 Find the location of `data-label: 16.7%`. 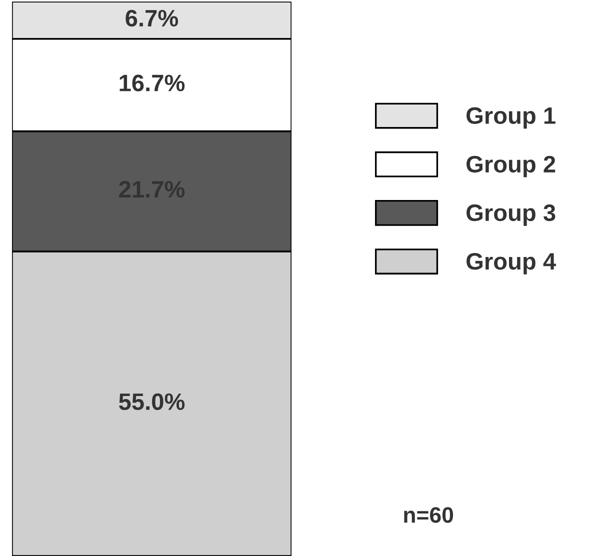

data-label: 16.7% is located at coordinates (152, 83).